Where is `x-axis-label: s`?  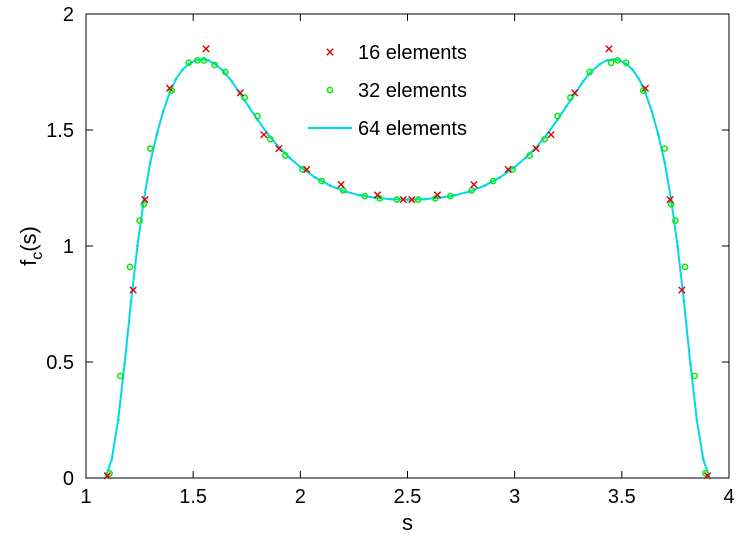 x-axis-label: s is located at coordinates (407, 522).